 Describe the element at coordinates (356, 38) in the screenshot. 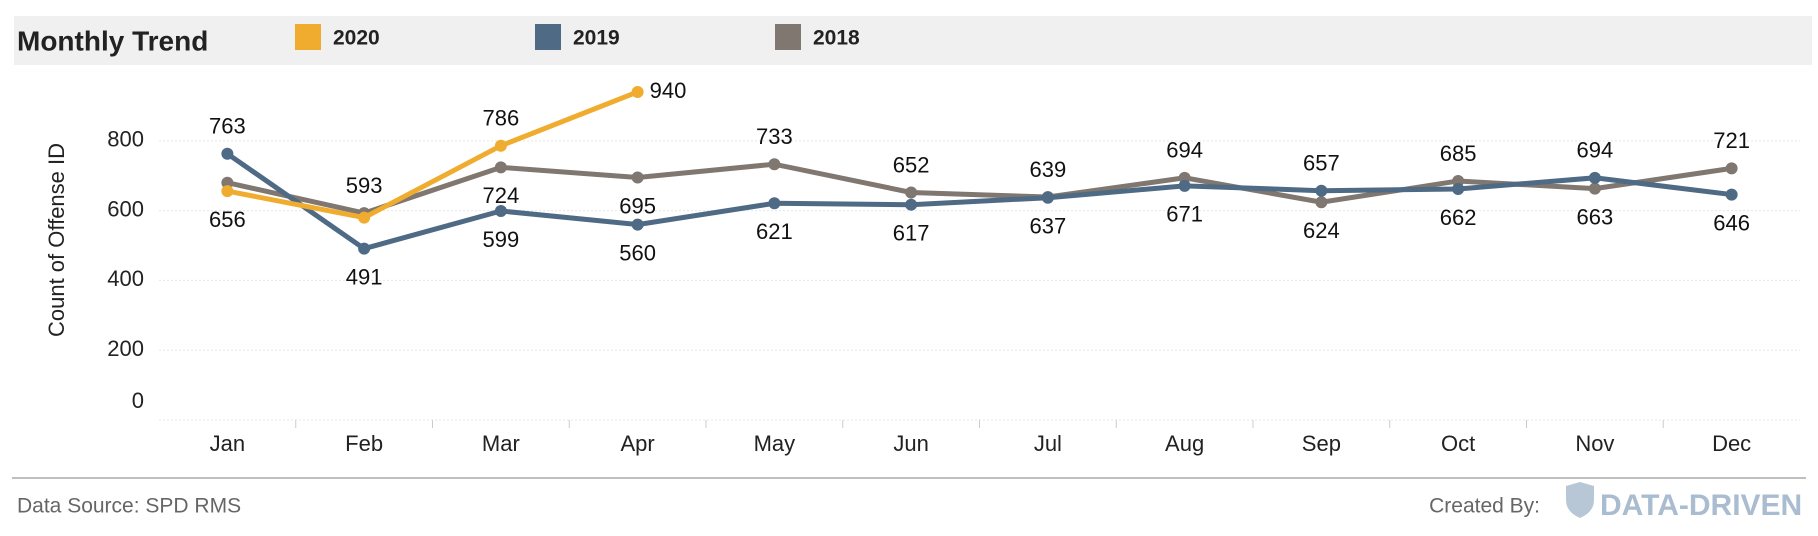

I see `legend-label: 2020` at that location.